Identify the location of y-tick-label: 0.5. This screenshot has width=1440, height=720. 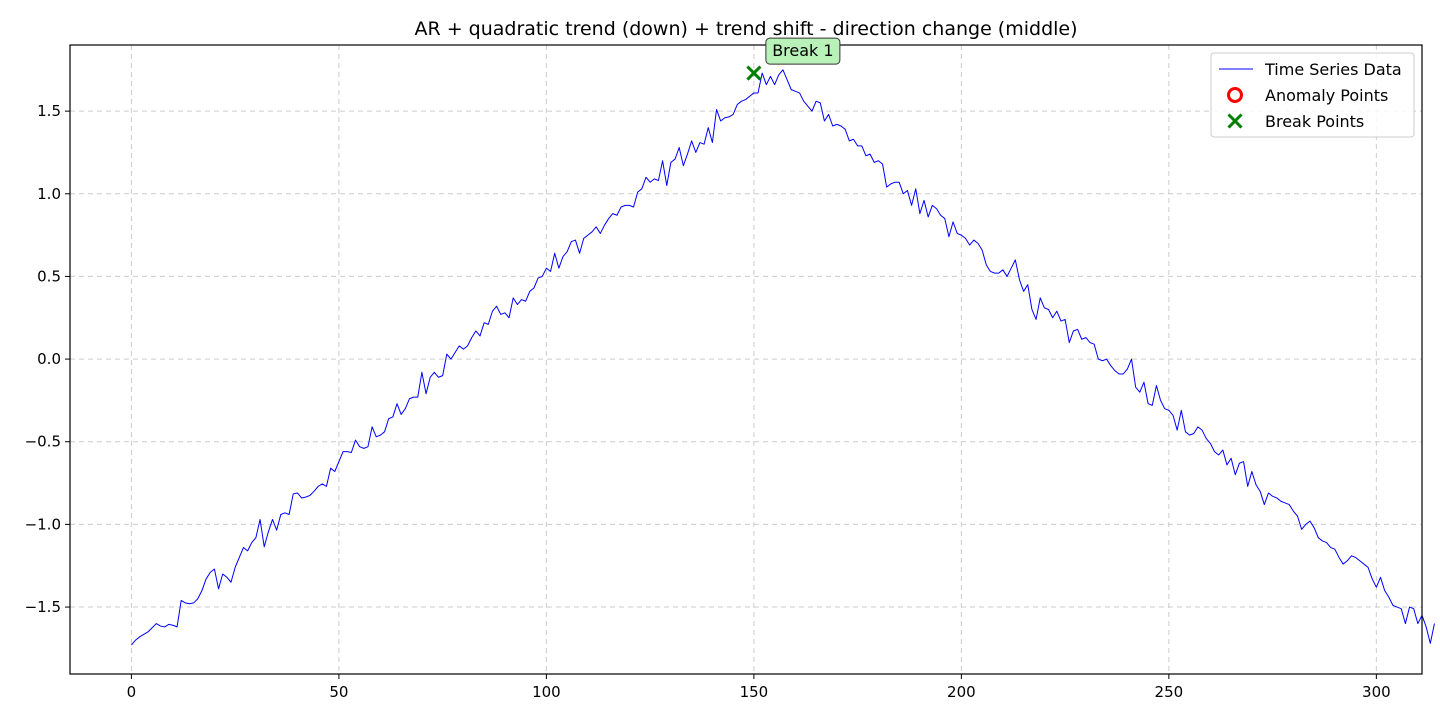
(49, 276).